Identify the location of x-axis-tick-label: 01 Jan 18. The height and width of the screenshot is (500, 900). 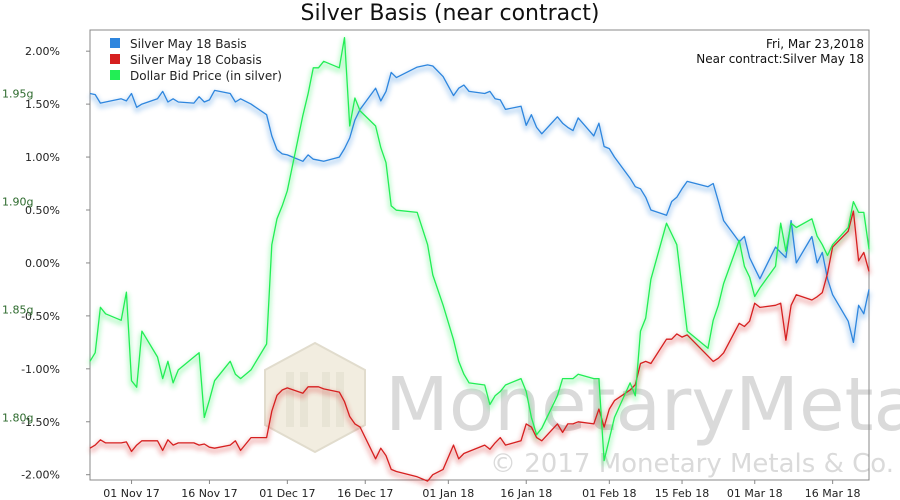
(448, 493).